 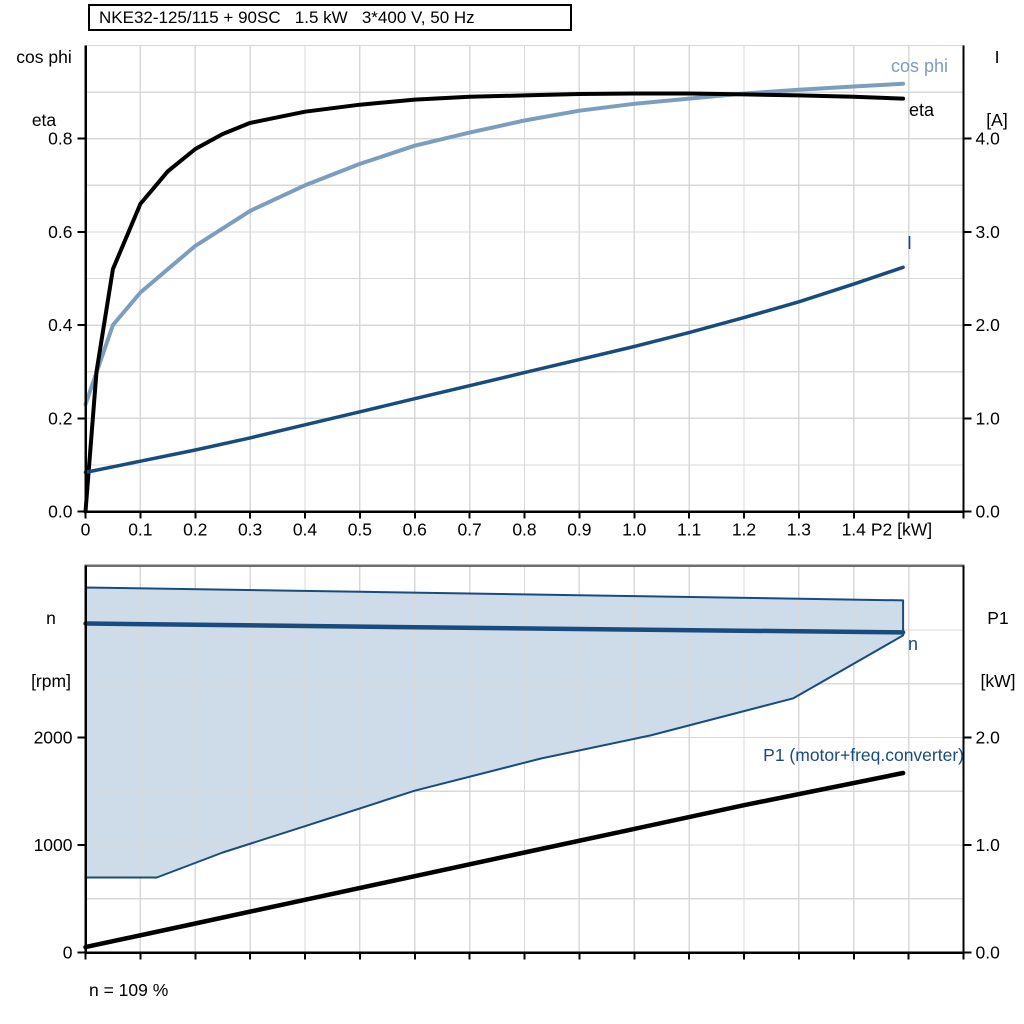 What do you see at coordinates (44, 57) in the screenshot?
I see `cos-phi-axis-label: cos phi` at bounding box center [44, 57].